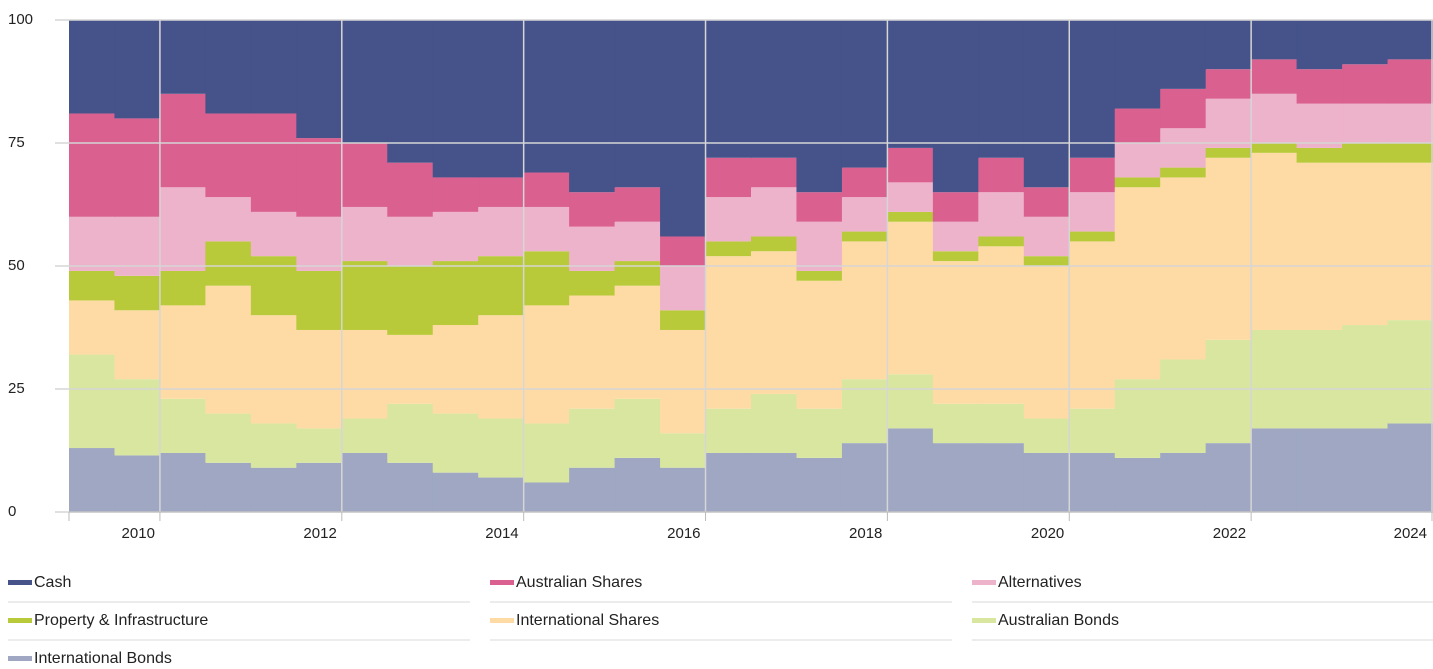  I want to click on legend-label: International Shares, so click(587, 620).